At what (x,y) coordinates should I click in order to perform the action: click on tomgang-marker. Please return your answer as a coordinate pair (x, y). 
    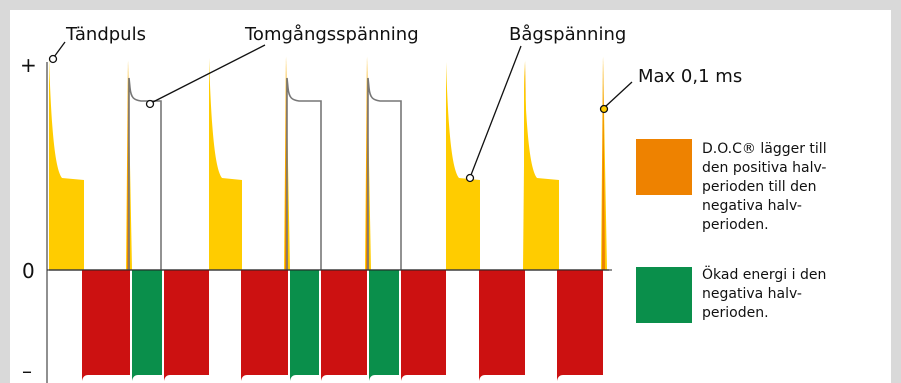
    Looking at the image, I should click on (150, 104).